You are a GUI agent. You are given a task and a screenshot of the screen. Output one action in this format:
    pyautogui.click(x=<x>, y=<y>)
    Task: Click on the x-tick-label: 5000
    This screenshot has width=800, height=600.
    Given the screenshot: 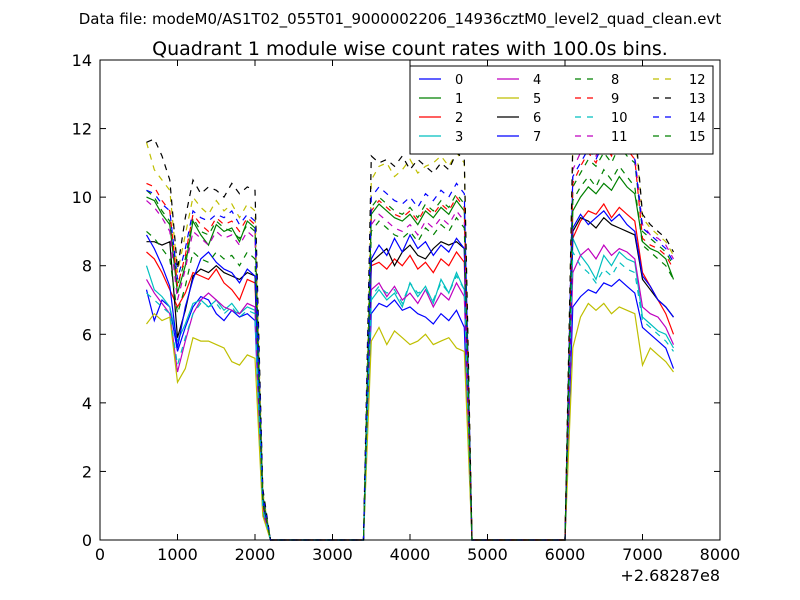 What is the action you would take?
    pyautogui.click(x=487, y=554)
    